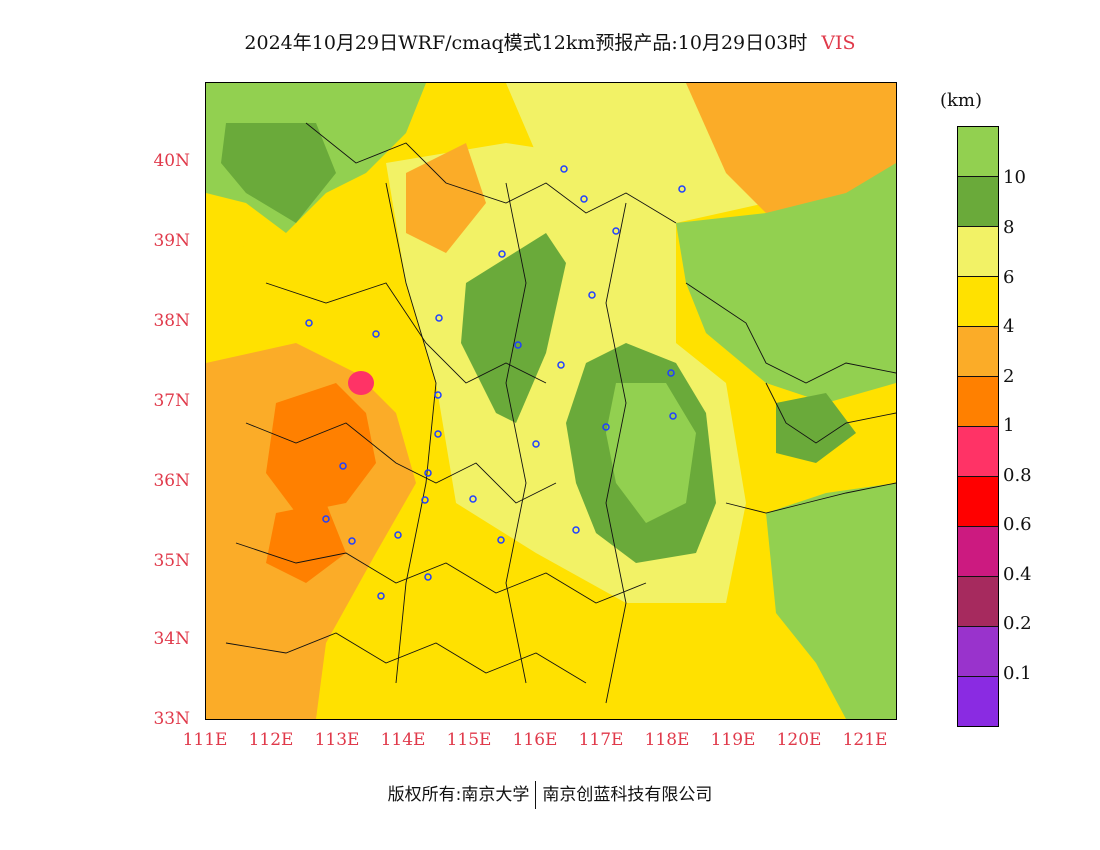  What do you see at coordinates (469, 740) in the screenshot?
I see `lon-label-115e: 115E` at bounding box center [469, 740].